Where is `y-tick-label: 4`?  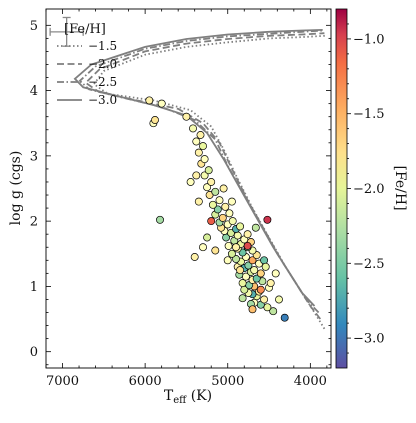
y-tick-label: 4 is located at coordinates (34, 91).